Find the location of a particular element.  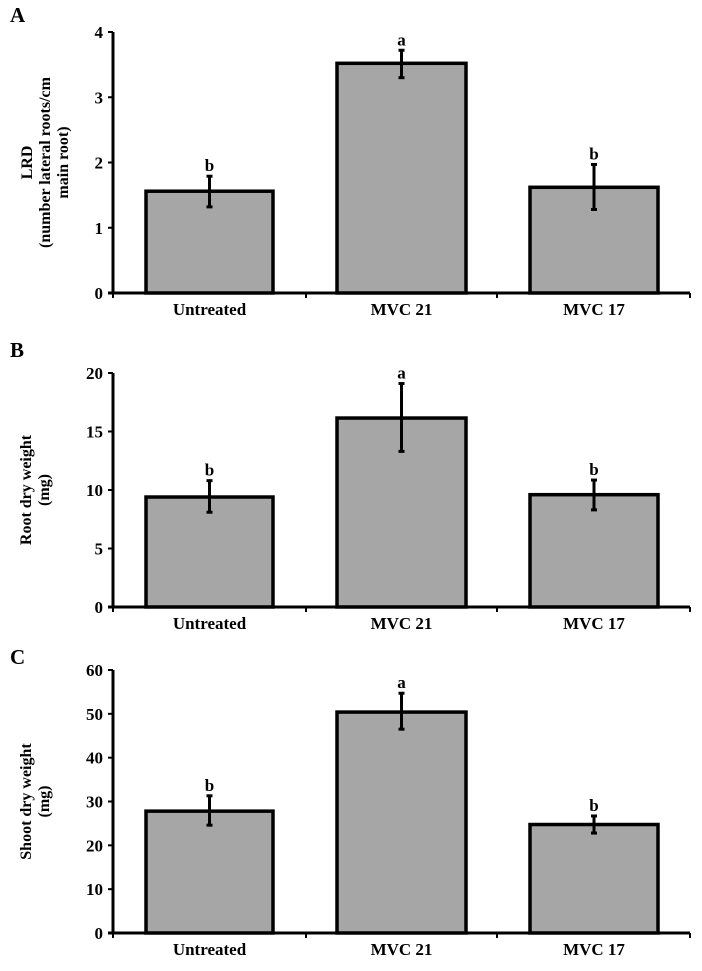

panel-label: A is located at coordinates (18, 15).